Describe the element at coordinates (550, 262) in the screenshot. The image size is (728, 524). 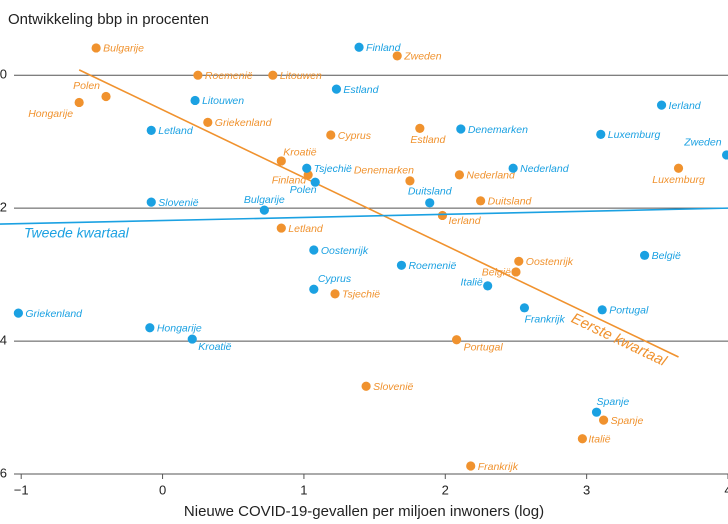
I see `point-label: Oostenrijk` at that location.